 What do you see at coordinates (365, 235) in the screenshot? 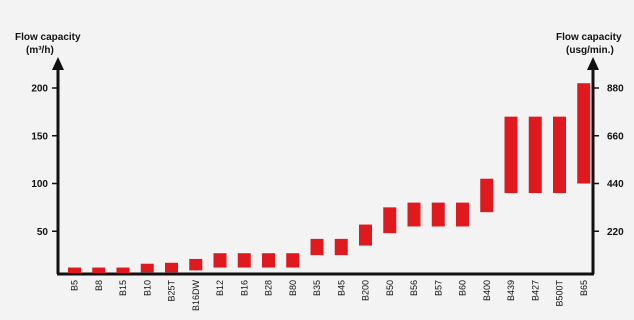
I see `bar-b200` at bounding box center [365, 235].